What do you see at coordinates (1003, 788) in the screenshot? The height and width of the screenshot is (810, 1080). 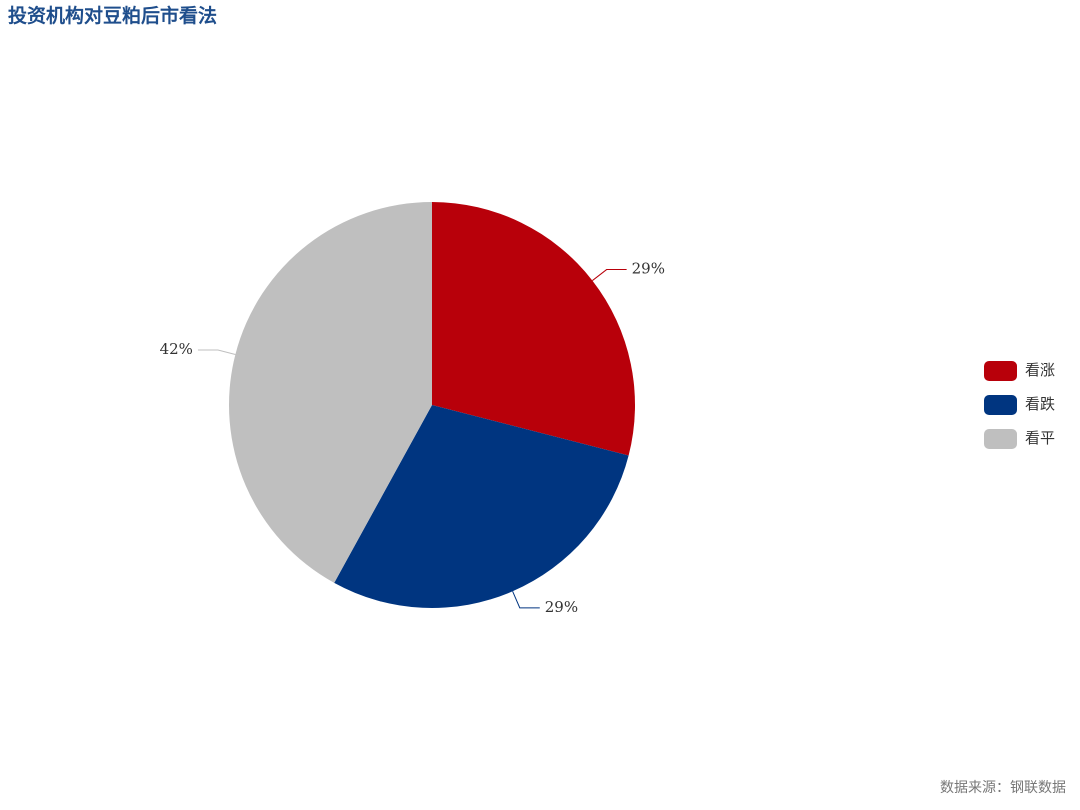 I see `source-note: 数据来源：钢联数据` at bounding box center [1003, 788].